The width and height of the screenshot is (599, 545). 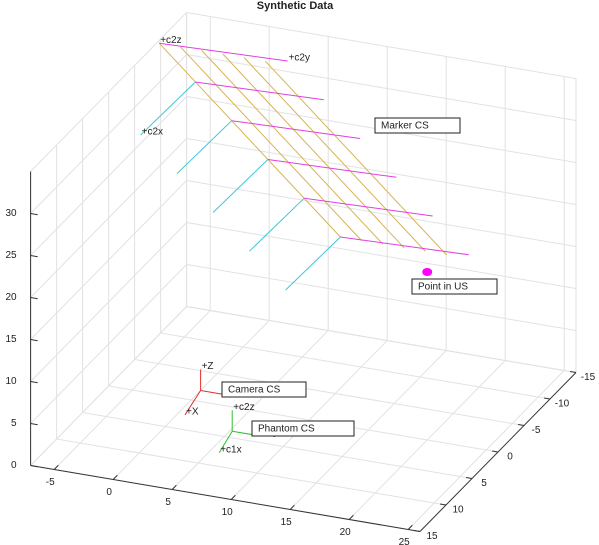 I want to click on axis-label: +c2y, so click(x=299, y=58).